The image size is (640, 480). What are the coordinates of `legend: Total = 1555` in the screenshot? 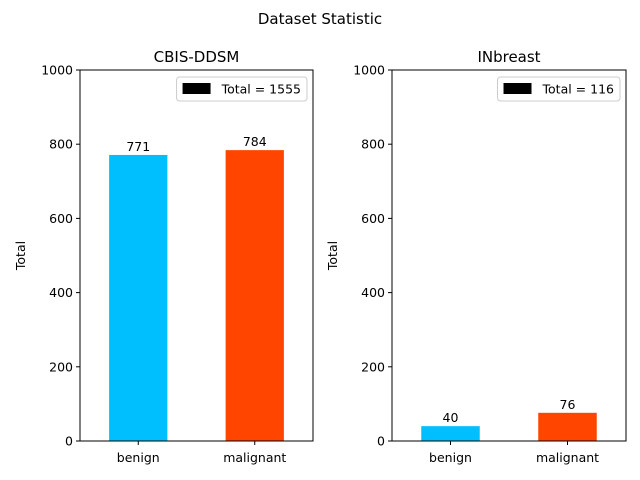 It's located at (242, 89).